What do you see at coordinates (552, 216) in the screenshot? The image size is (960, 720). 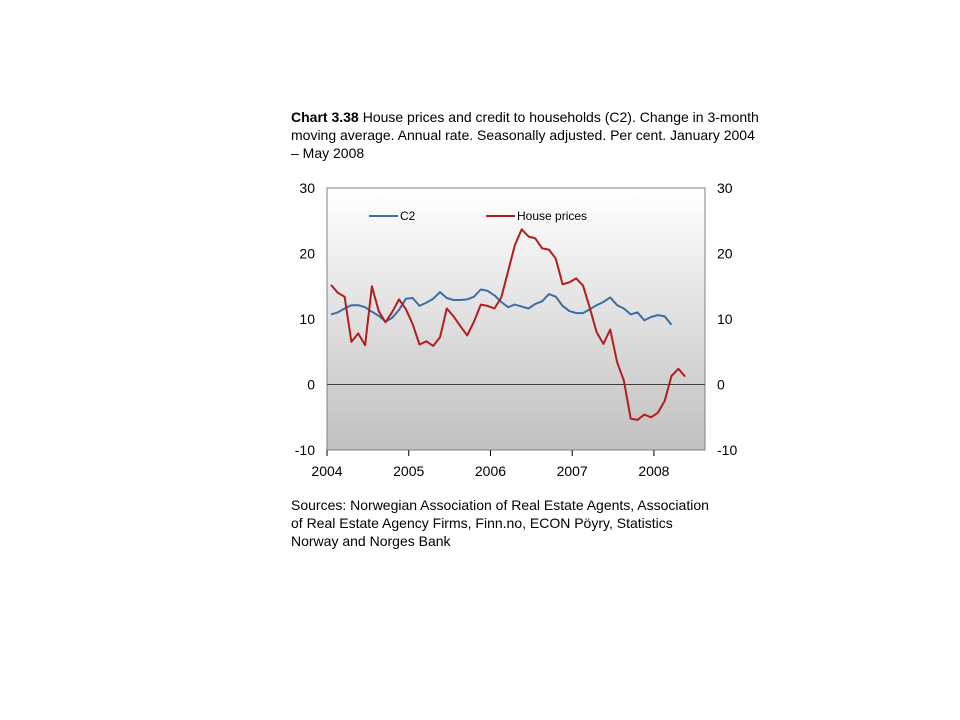 I see `legend-label: House prices` at bounding box center [552, 216].